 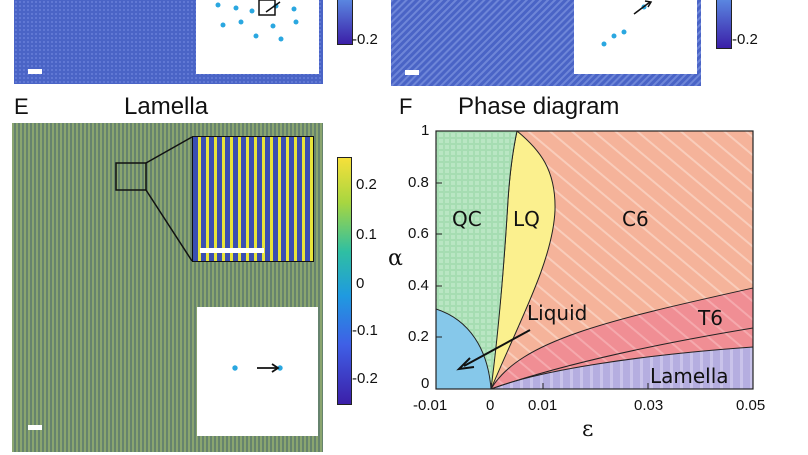 What do you see at coordinates (131, 176) in the screenshot?
I see `zoom-box` at bounding box center [131, 176].